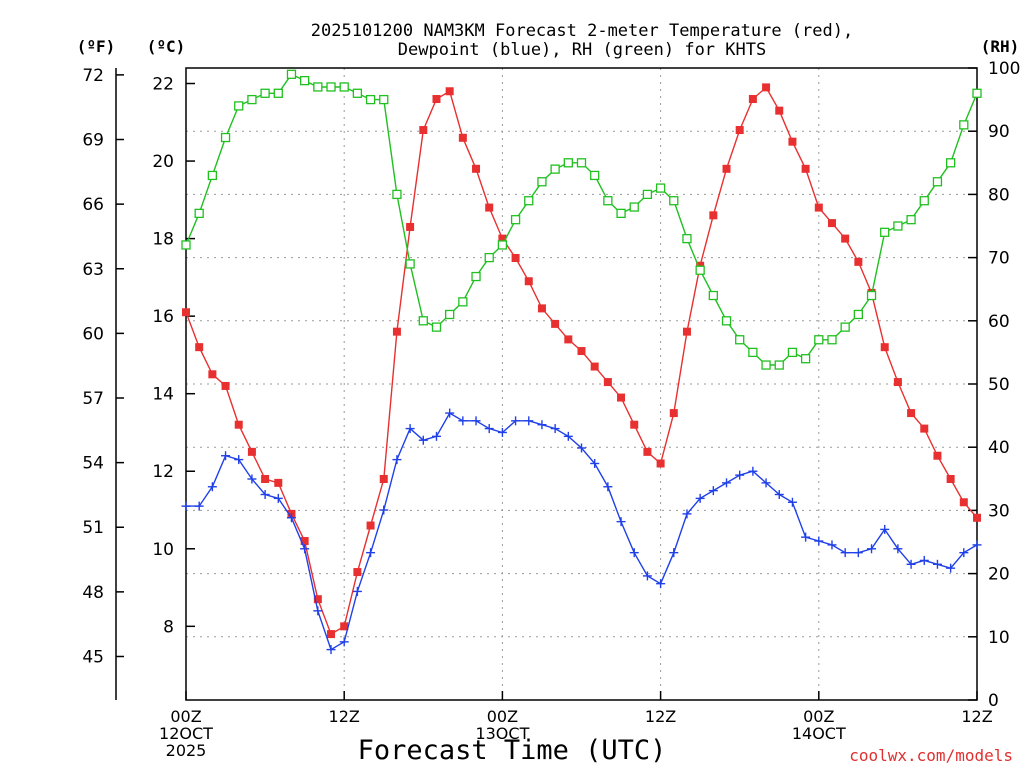  I want to click on celsius-tick-label: 18, so click(163, 240).